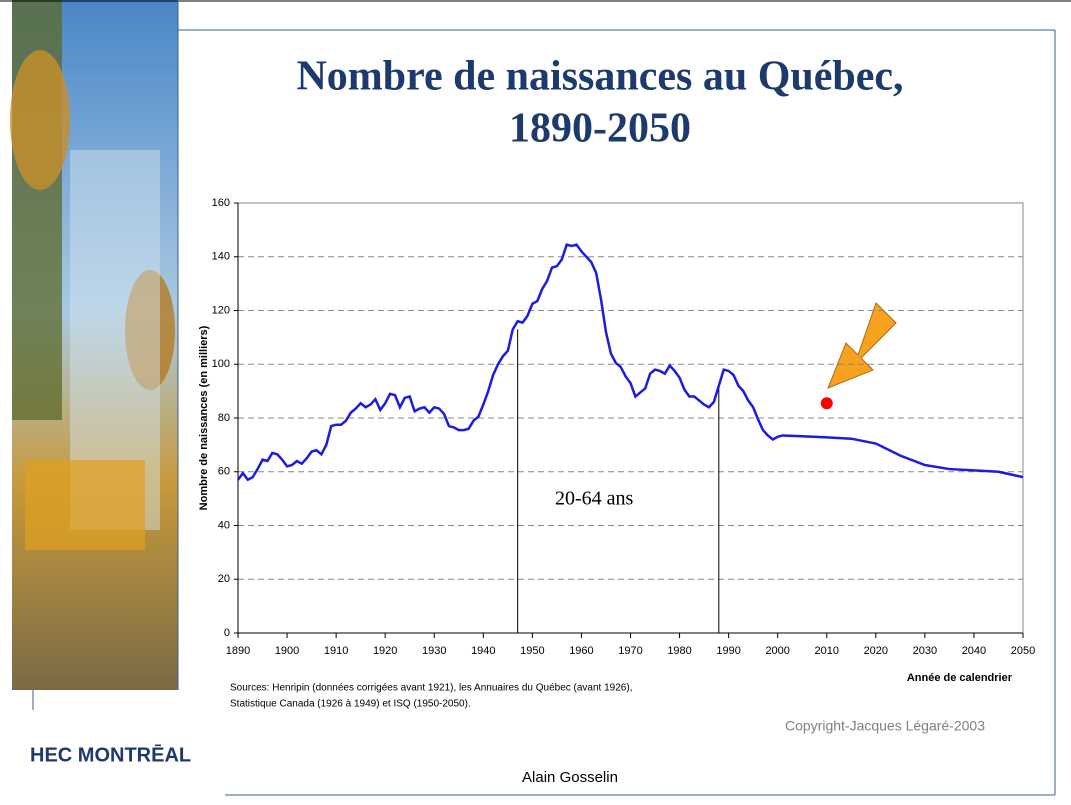 This screenshot has height=805, width=1071. What do you see at coordinates (594, 499) in the screenshot?
I see `annotation: 20-64 ans` at bounding box center [594, 499].